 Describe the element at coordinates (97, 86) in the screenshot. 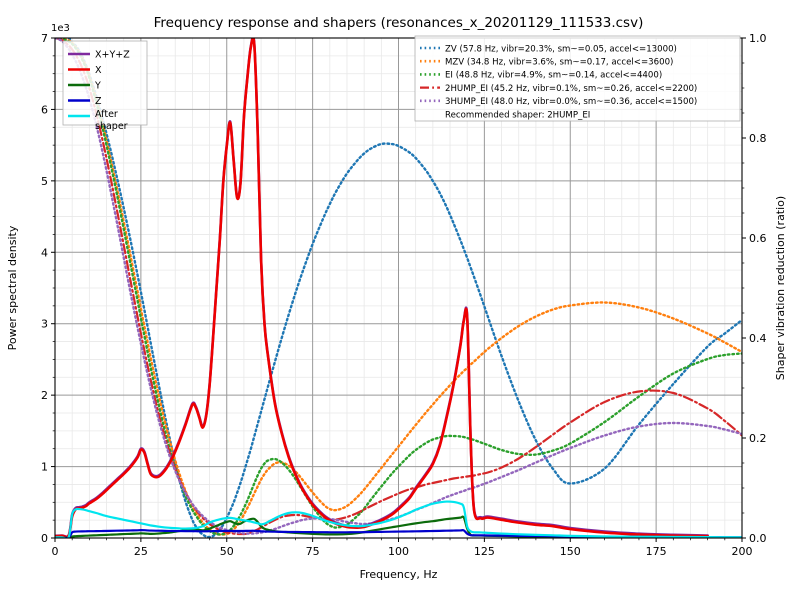

I see `left-legend-label-2: Y` at that location.